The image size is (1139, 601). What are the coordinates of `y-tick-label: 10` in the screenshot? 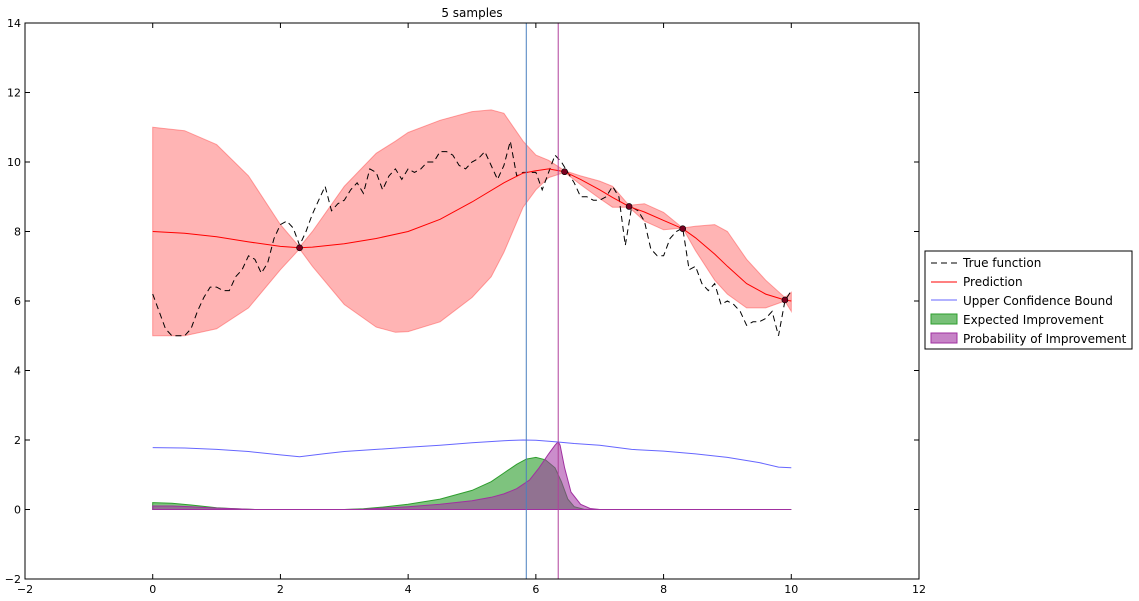 It's located at (14, 162).